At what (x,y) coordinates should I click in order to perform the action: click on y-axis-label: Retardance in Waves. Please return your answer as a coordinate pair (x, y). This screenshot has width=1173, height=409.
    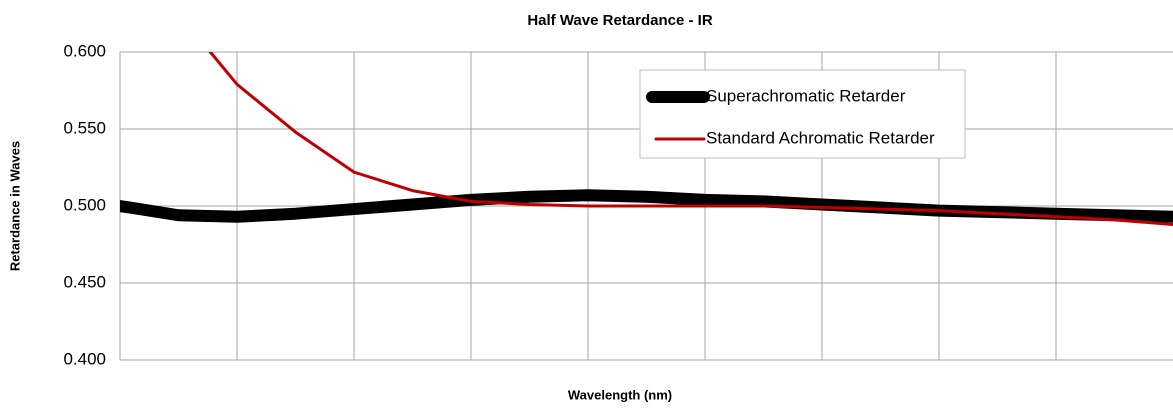
    Looking at the image, I should click on (14, 206).